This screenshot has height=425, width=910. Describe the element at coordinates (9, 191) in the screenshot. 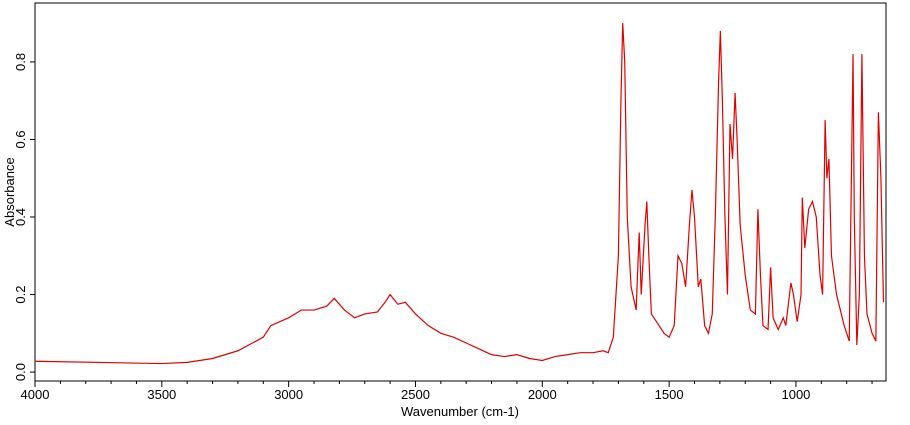

I see `y-axis-label: Absorbance` at that location.